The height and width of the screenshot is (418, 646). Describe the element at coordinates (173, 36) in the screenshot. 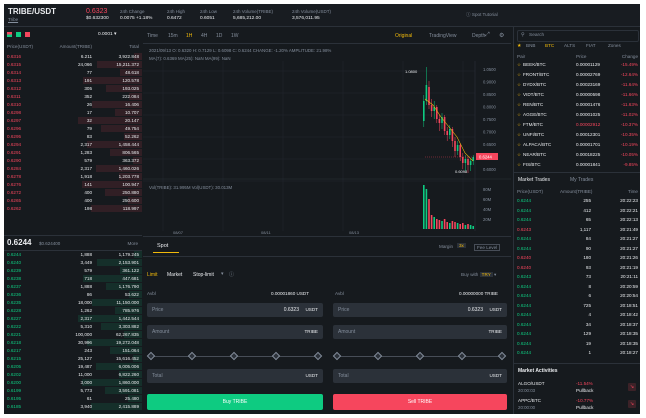

I see `timeframe-15m: 15m` at that location.